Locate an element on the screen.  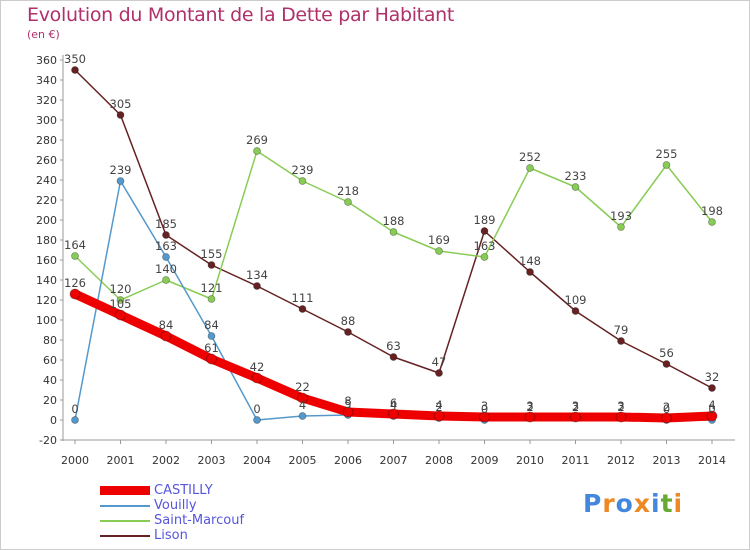
data-label-castilly: 3 is located at coordinates (529, 406).